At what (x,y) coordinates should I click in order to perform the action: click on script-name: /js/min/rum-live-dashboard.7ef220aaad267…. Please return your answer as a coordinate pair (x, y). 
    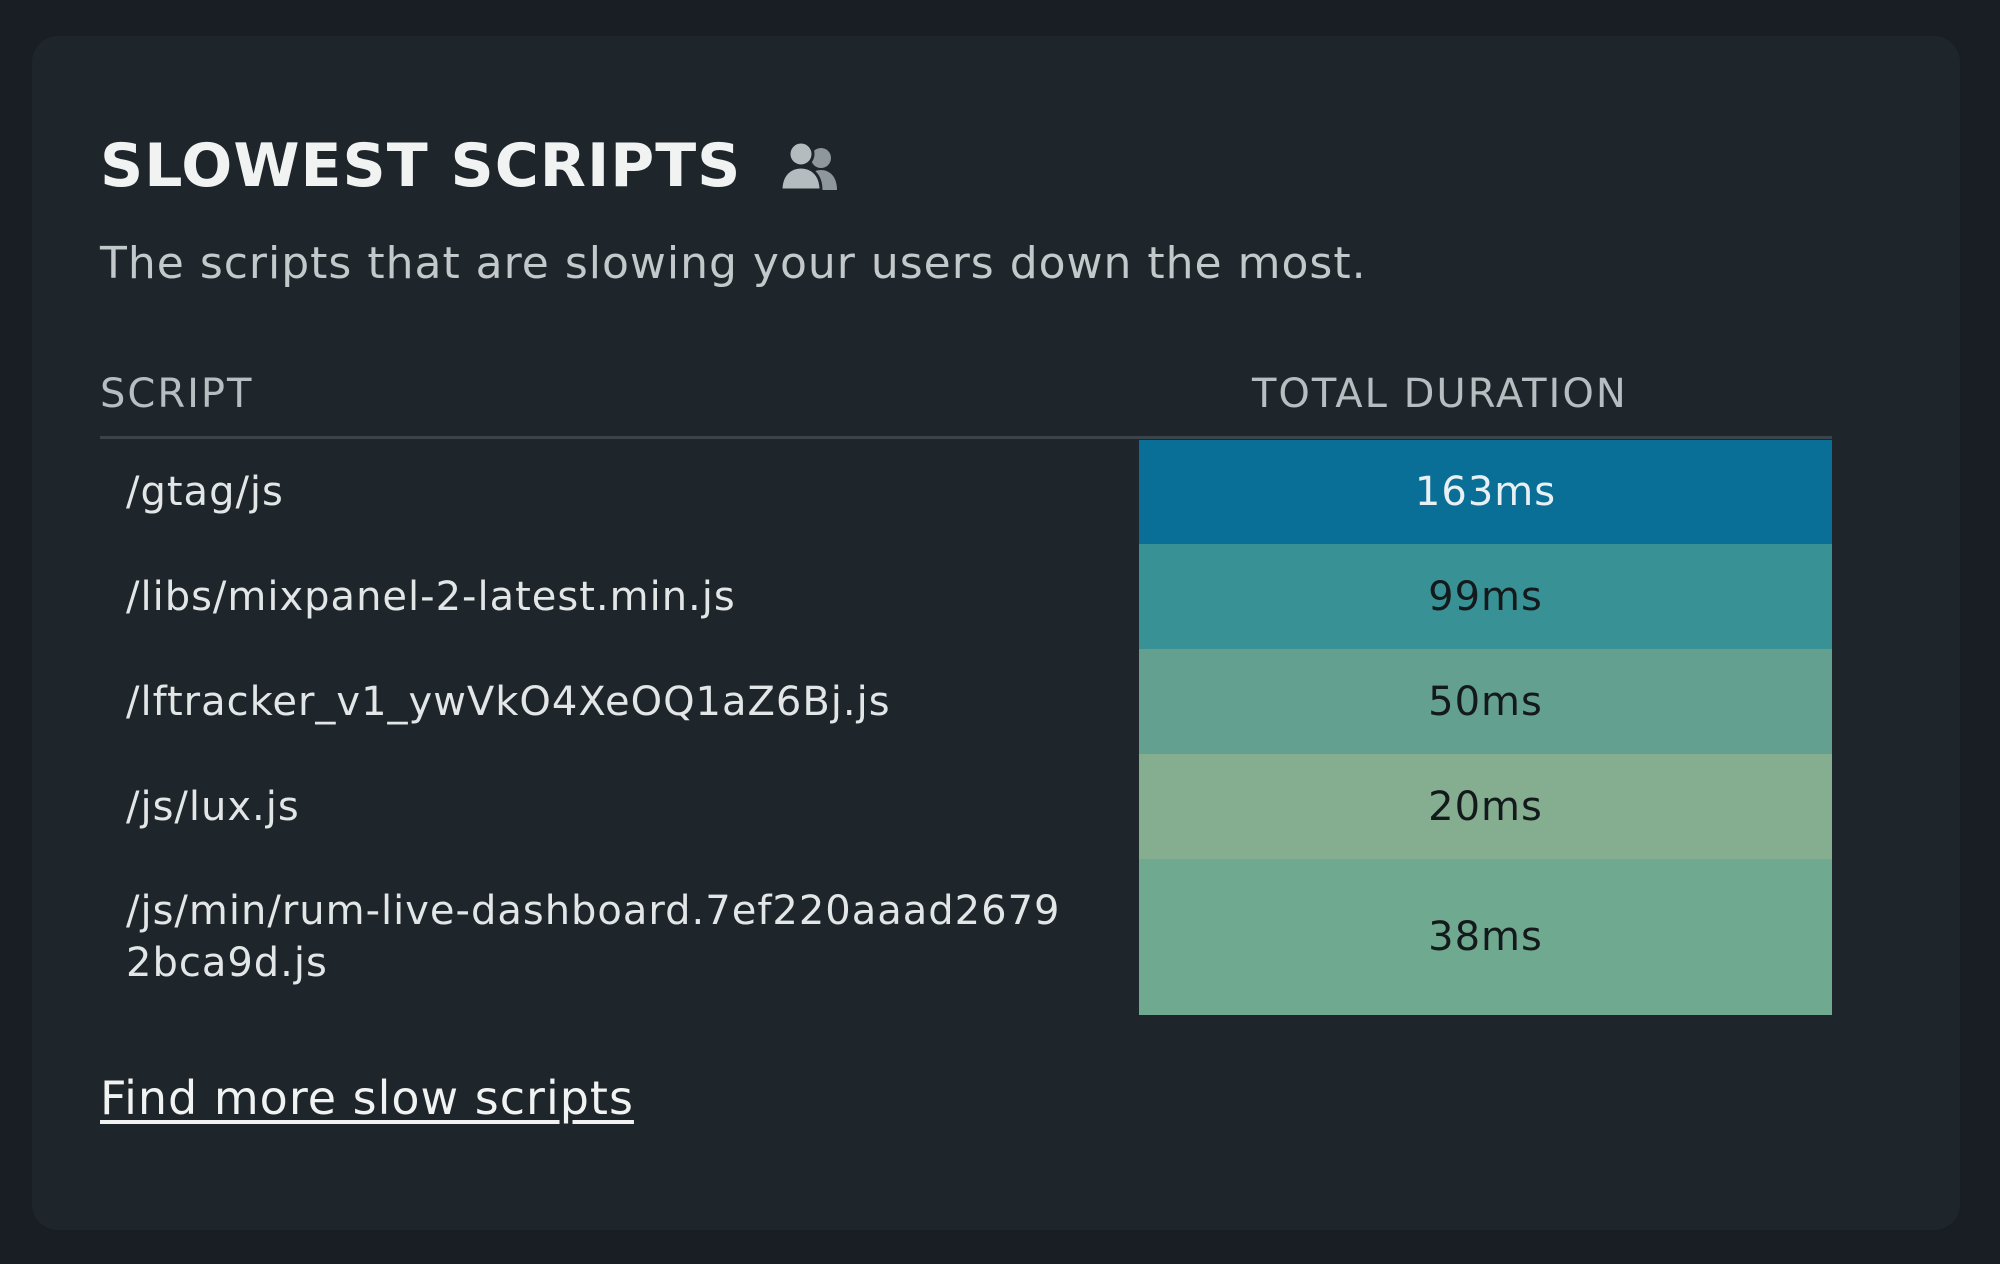
    Looking at the image, I should click on (593, 937).